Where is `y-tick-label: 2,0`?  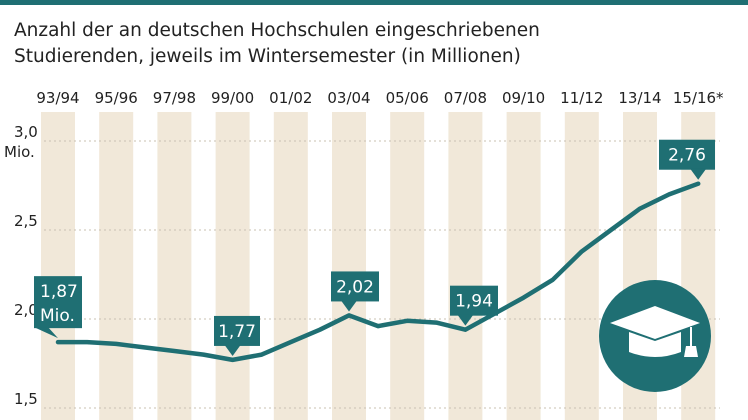 y-tick-label: 2,0 is located at coordinates (26, 310).